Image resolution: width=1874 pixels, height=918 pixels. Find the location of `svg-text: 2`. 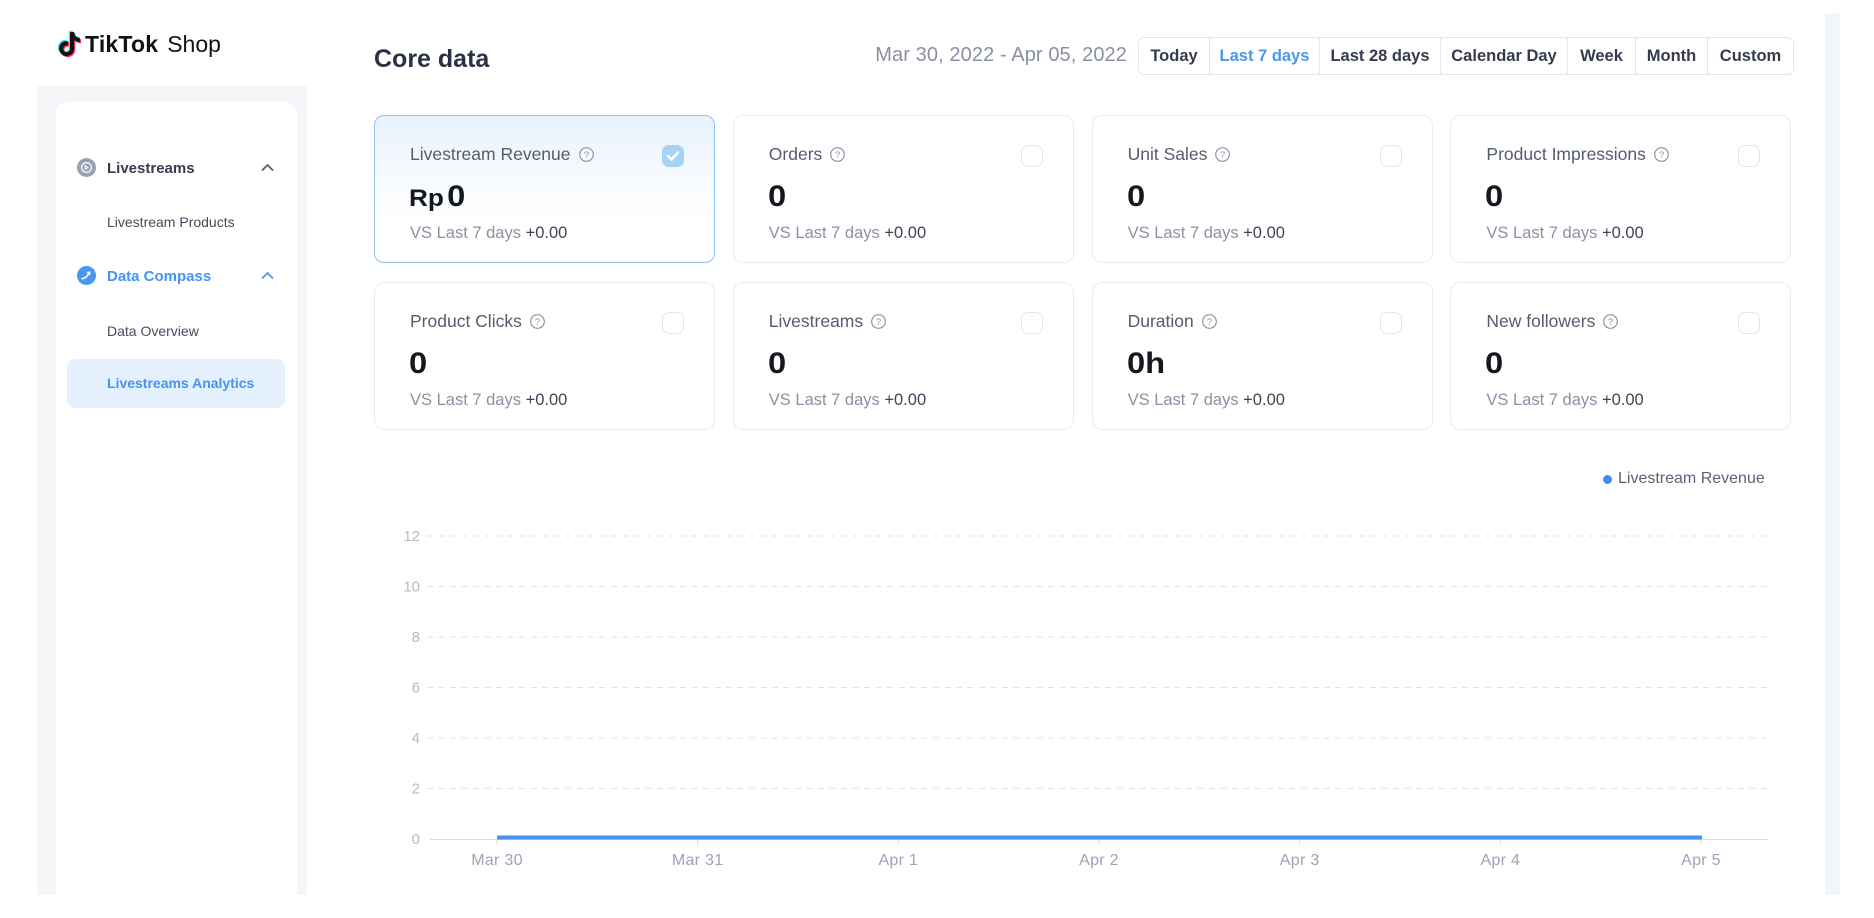

svg-text: 2 is located at coordinates (416, 789).